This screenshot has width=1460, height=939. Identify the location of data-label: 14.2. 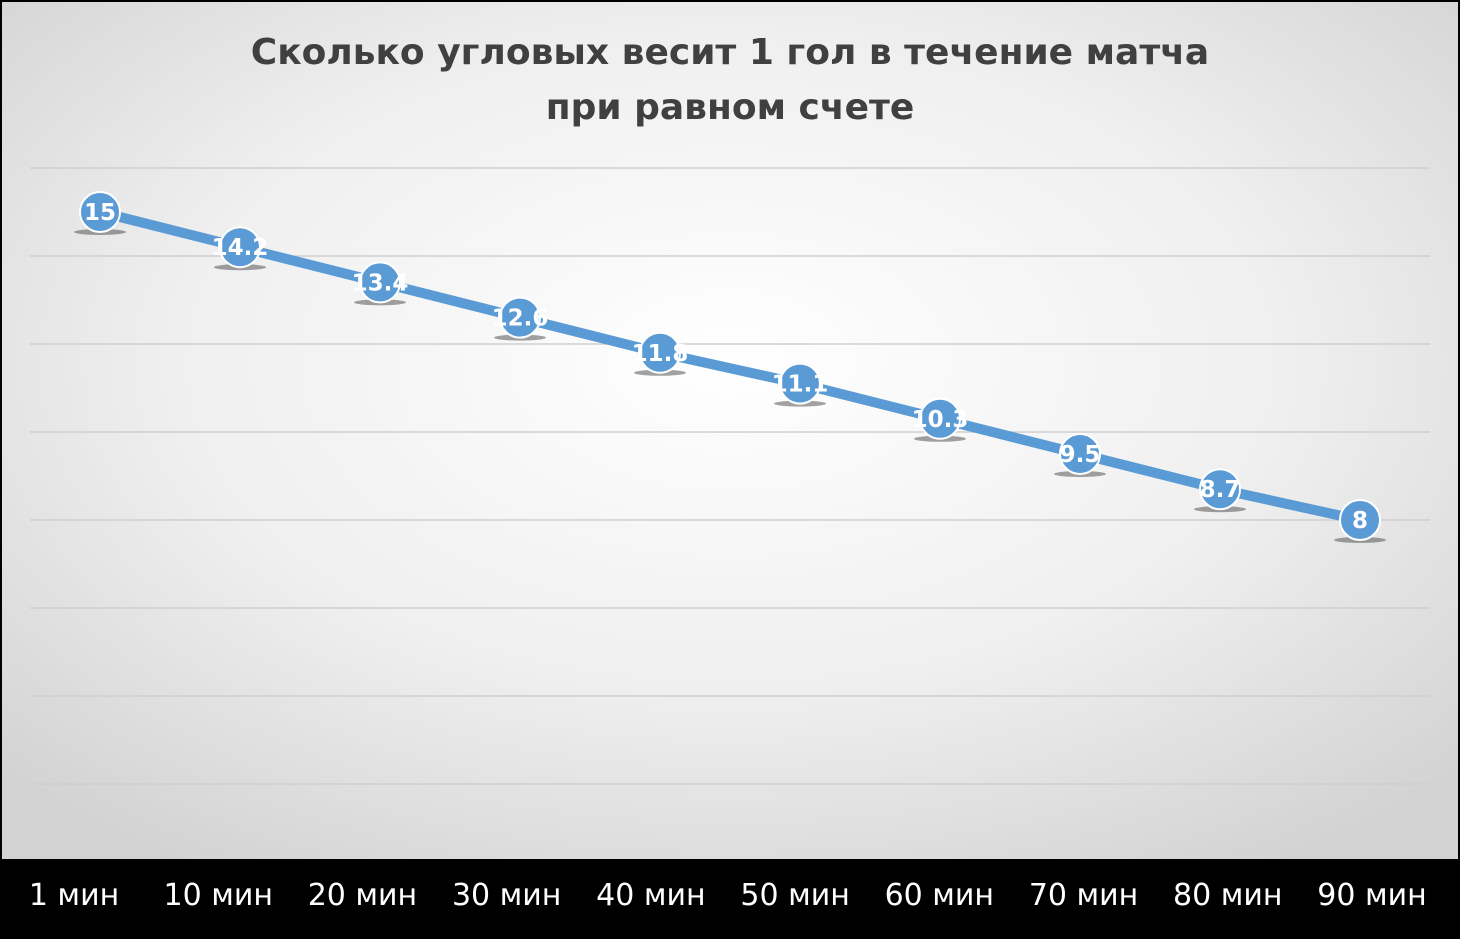
(240, 248).